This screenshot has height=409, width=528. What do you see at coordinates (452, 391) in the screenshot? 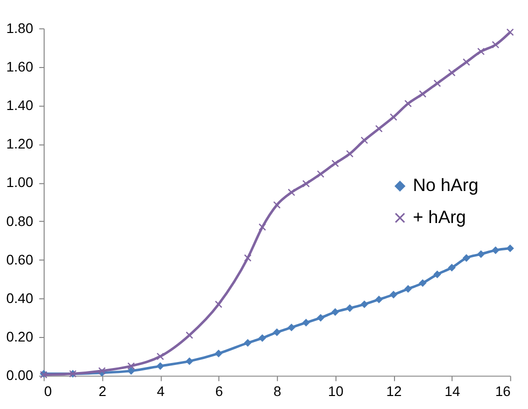
I see `x-tick-label: 14` at bounding box center [452, 391].